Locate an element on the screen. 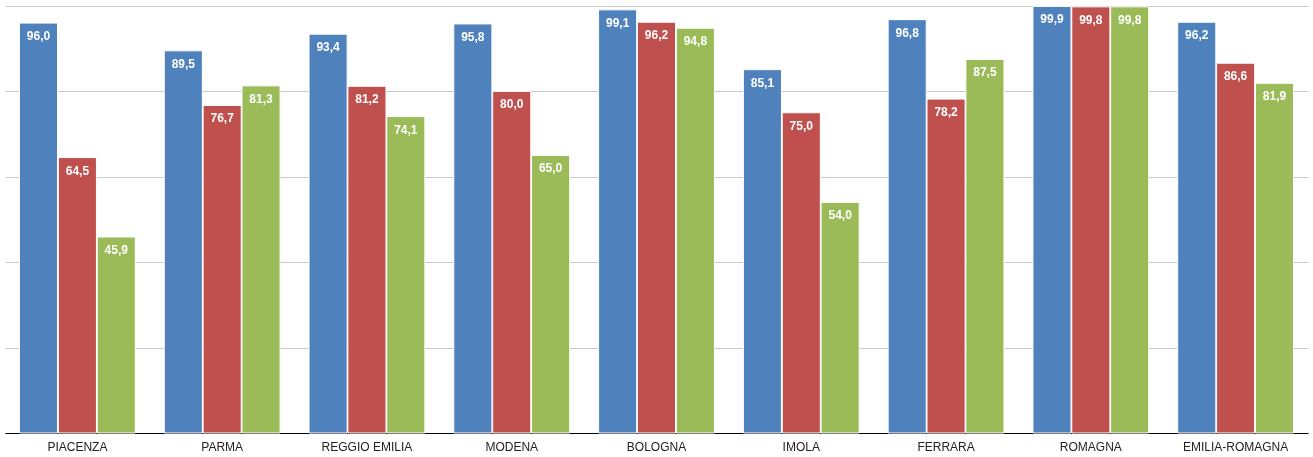  data-label: 89,5 is located at coordinates (183, 63).